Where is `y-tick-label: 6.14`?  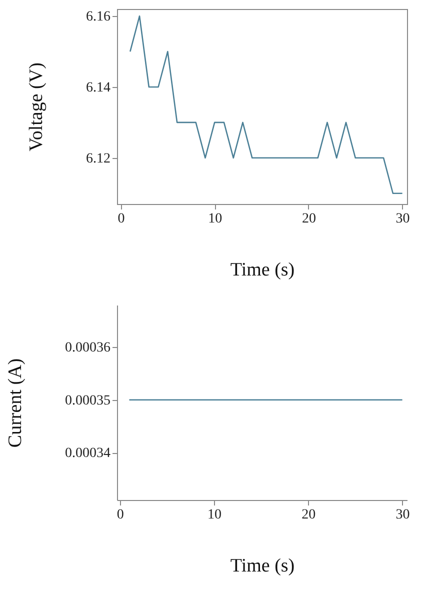 y-tick-label: 6.14 is located at coordinates (98, 88).